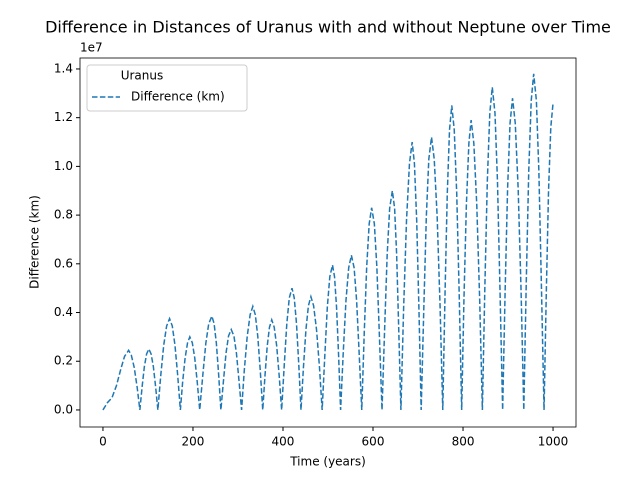  I want to click on y-tick-label: 0.0, so click(63, 409).